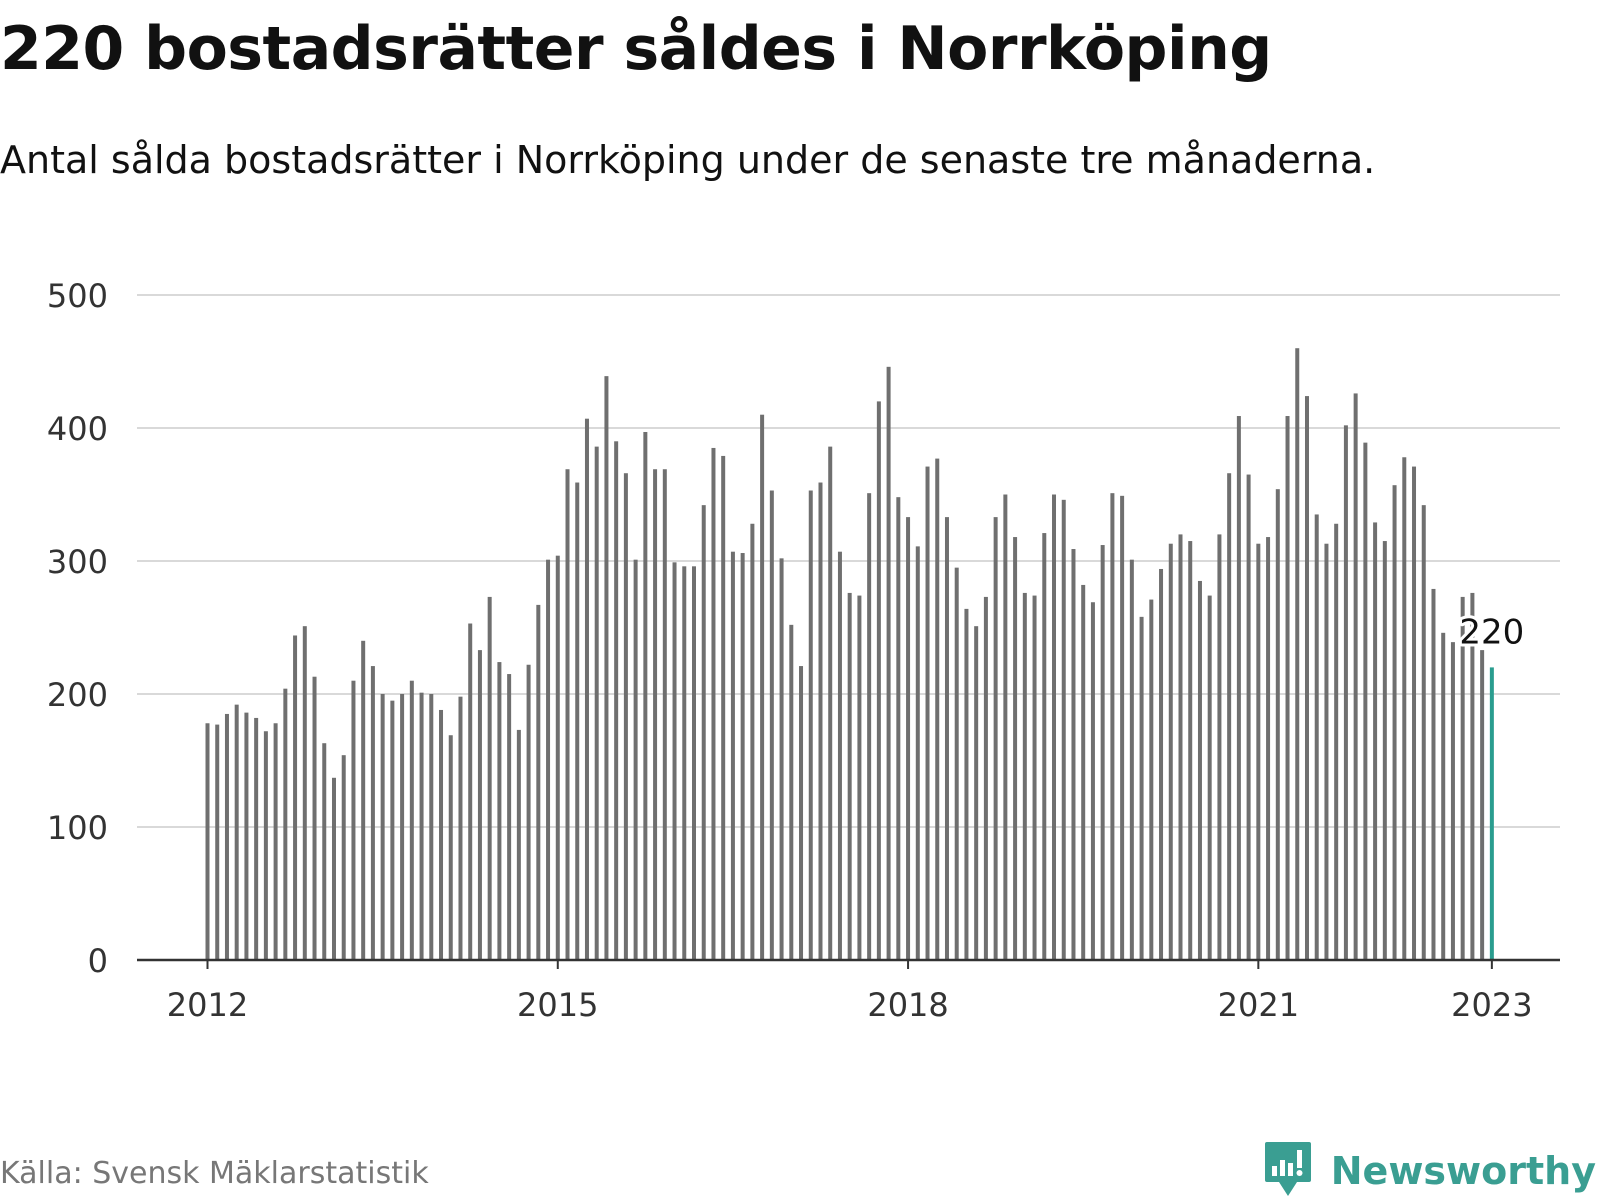 The image size is (1600, 1202). I want to click on newsworthy-logo-icon, so click(1288, 1171).